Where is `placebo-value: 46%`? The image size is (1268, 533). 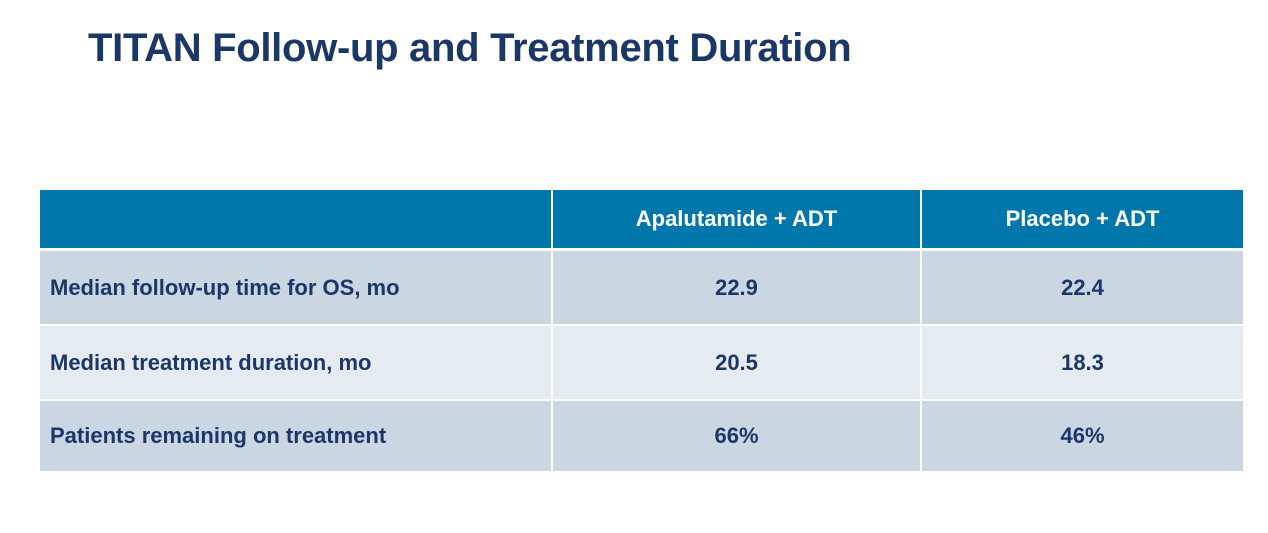 placebo-value: 46% is located at coordinates (1082, 435).